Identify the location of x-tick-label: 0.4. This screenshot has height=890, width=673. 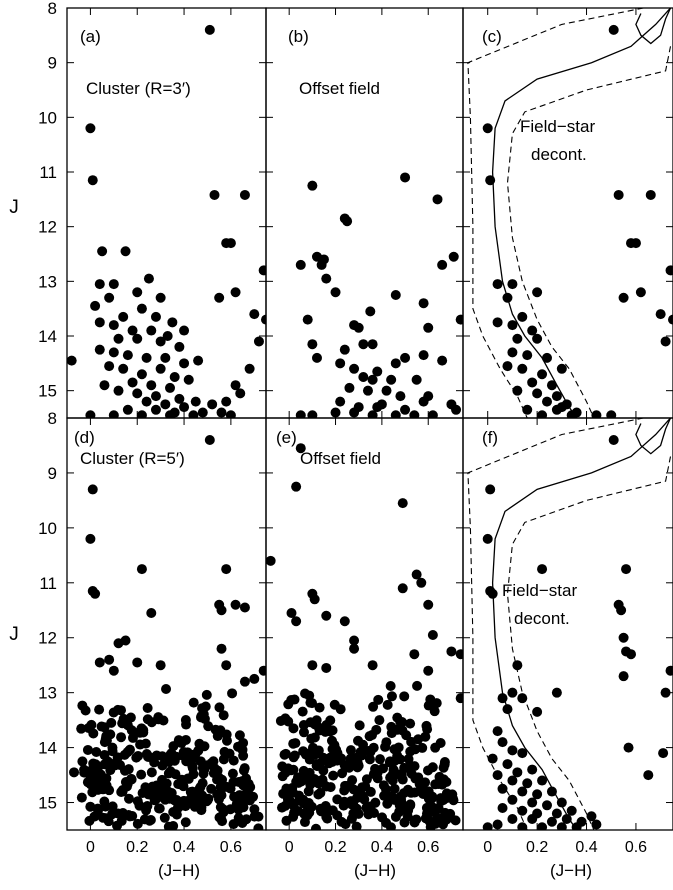
(586, 847).